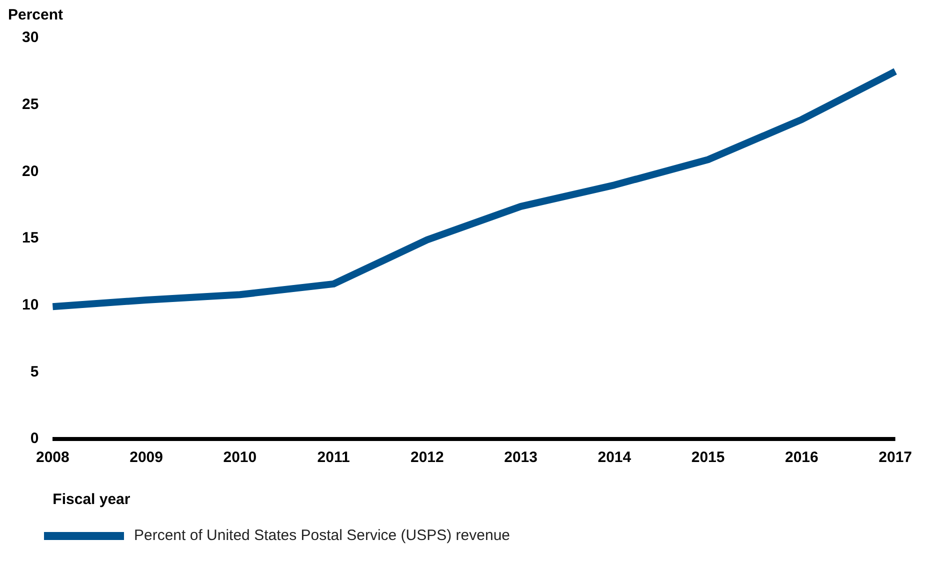 This screenshot has height=561, width=930. What do you see at coordinates (30, 37) in the screenshot?
I see `y-tick-label: 30` at bounding box center [30, 37].